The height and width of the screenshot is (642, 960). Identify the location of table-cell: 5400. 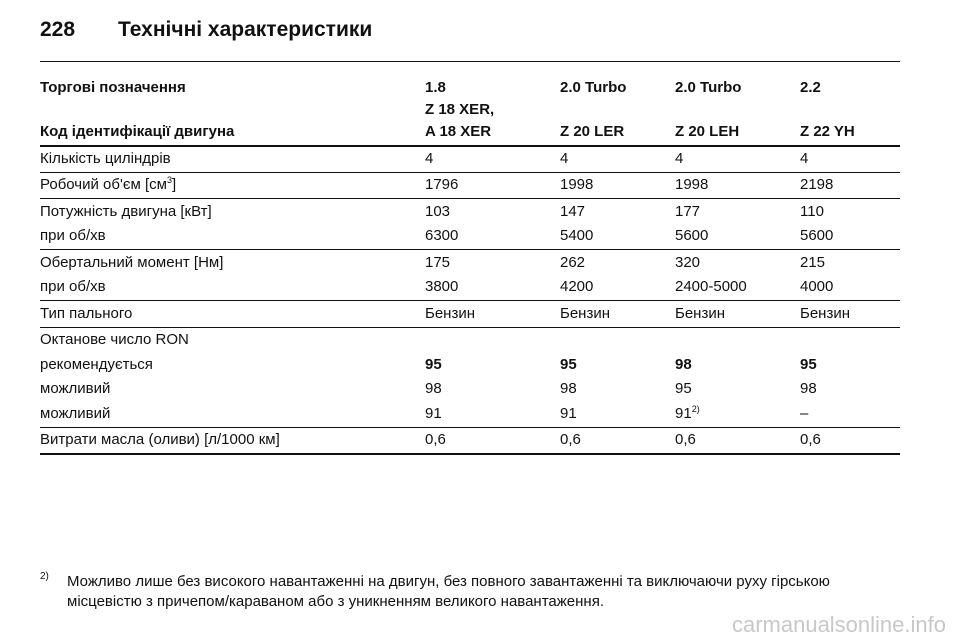
(577, 235).